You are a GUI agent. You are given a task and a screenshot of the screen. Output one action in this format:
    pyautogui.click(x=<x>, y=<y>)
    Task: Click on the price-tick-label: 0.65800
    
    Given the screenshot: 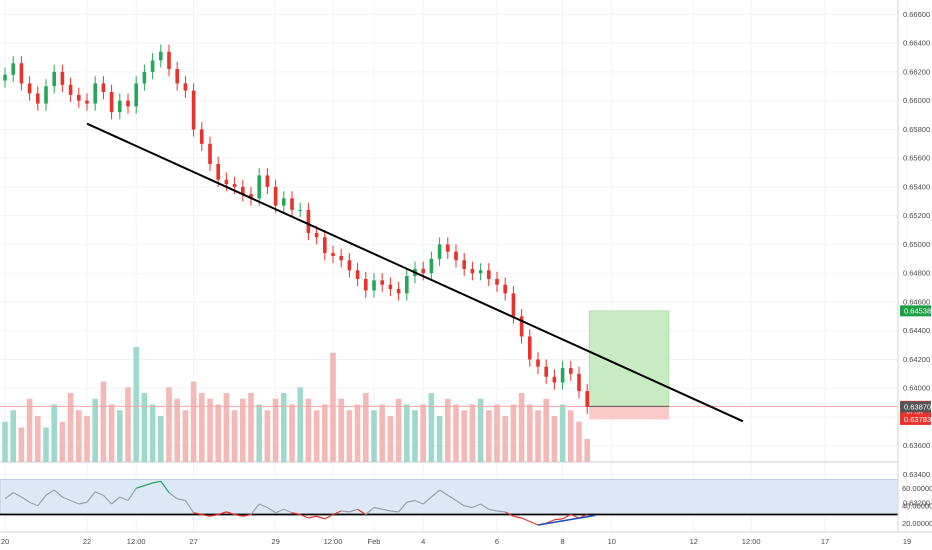 What is the action you would take?
    pyautogui.click(x=916, y=129)
    